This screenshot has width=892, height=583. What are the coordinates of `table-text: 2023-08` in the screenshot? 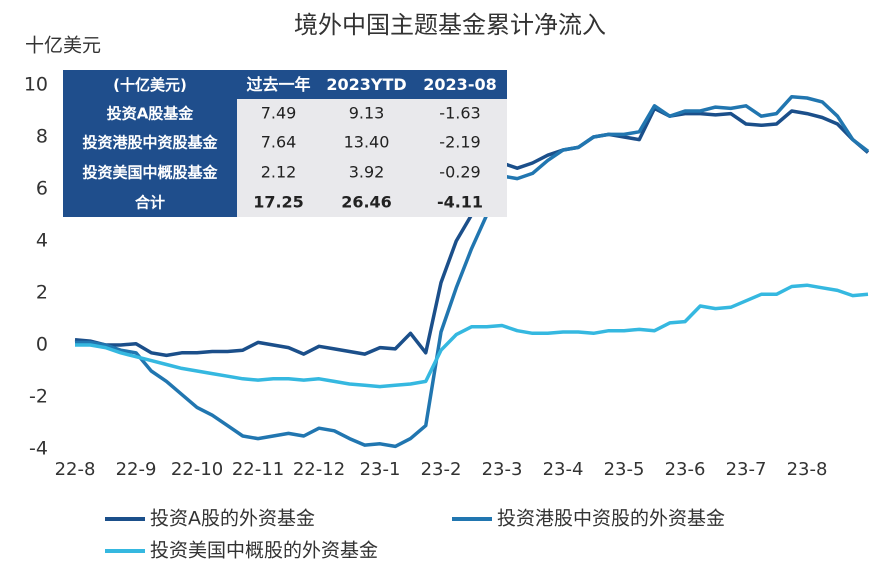 It's located at (459, 84).